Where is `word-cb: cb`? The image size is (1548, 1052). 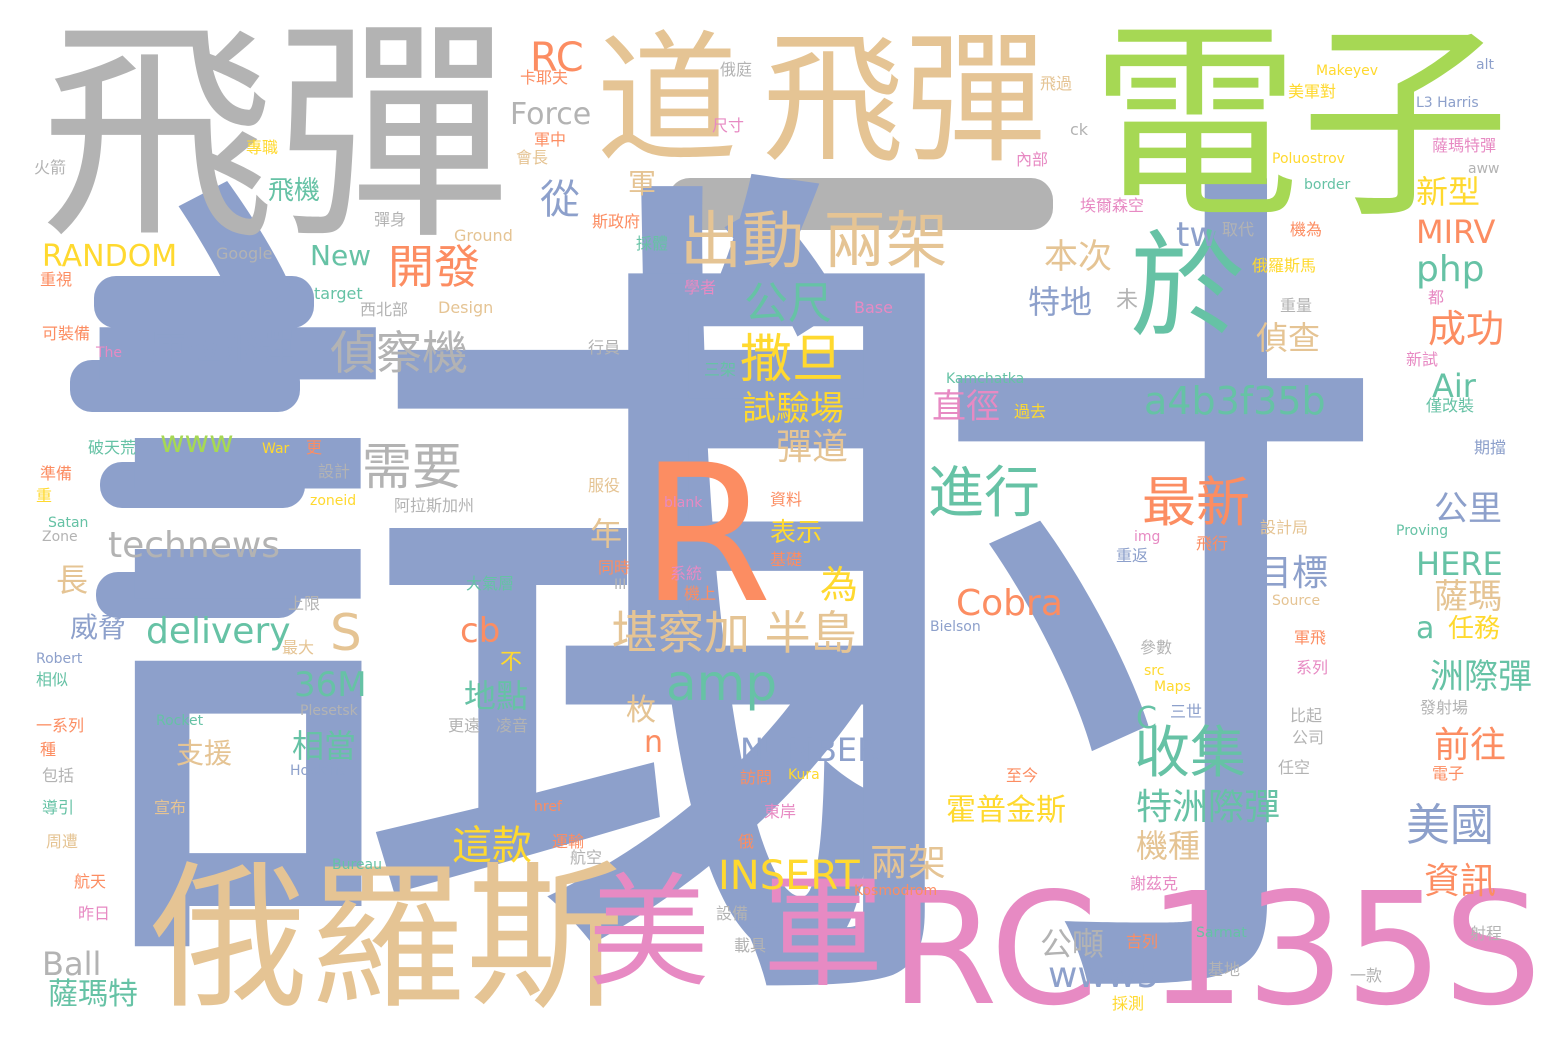 word-cb: cb is located at coordinates (480, 631).